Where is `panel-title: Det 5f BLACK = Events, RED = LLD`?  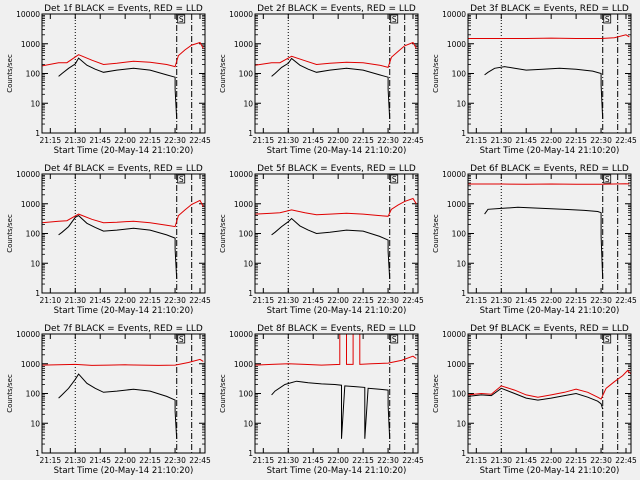 panel-title: Det 5f BLACK = Events, RED = LLD is located at coordinates (336, 169).